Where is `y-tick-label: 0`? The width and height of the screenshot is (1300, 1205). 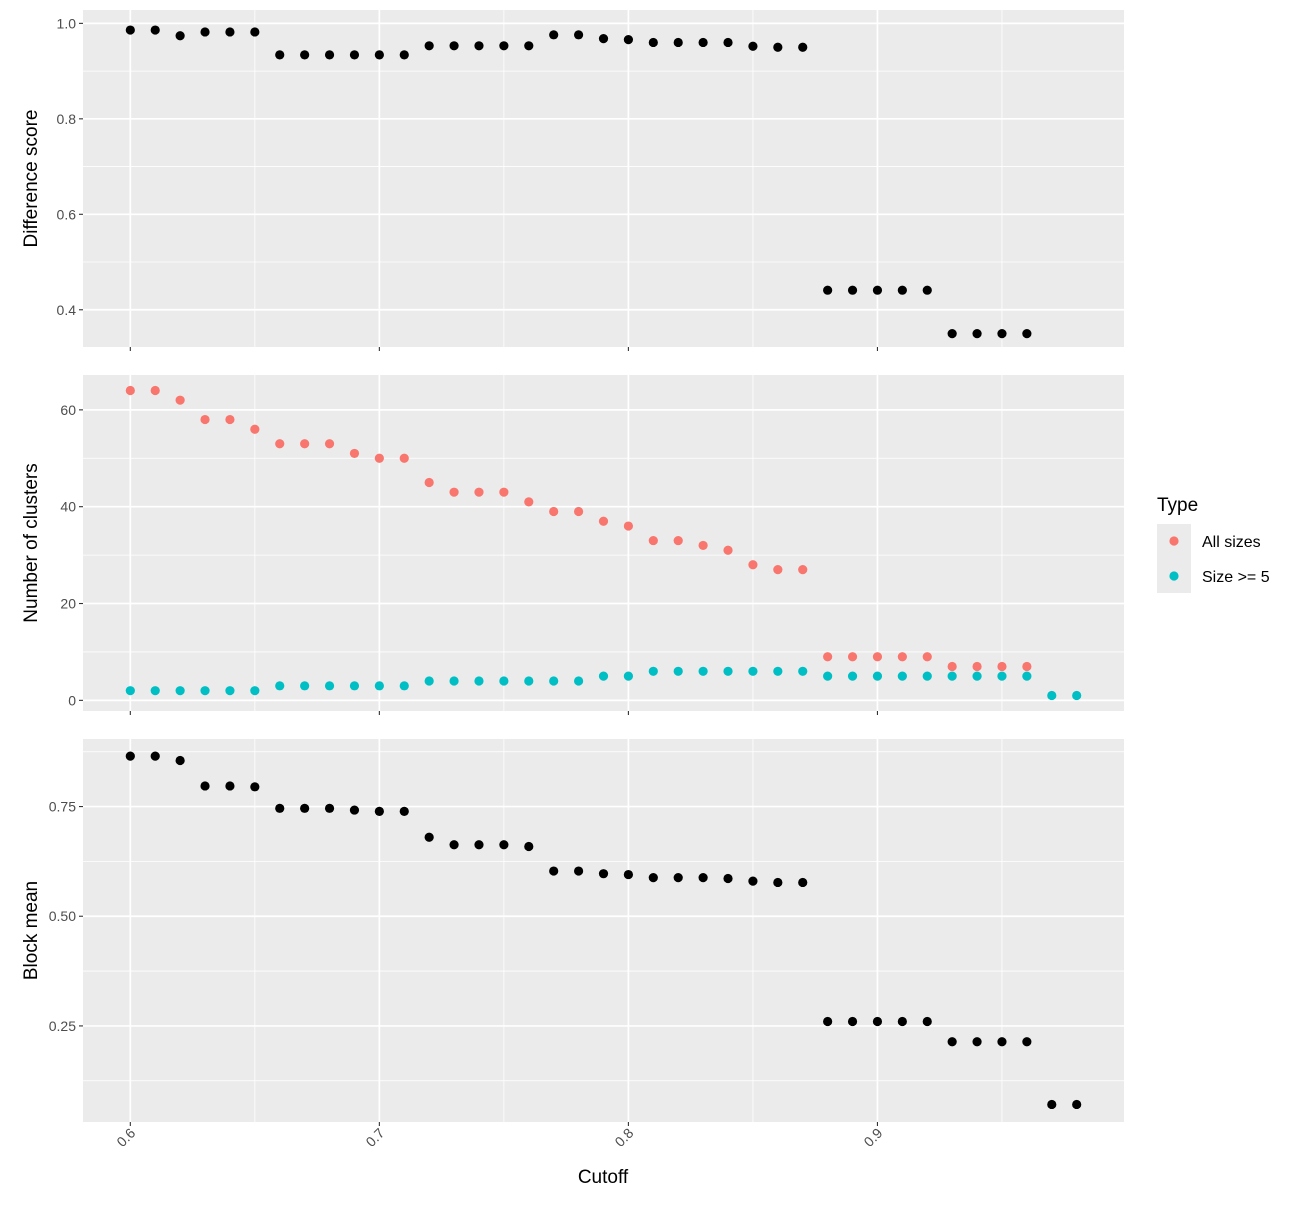 y-tick-label: 0 is located at coordinates (72, 700).